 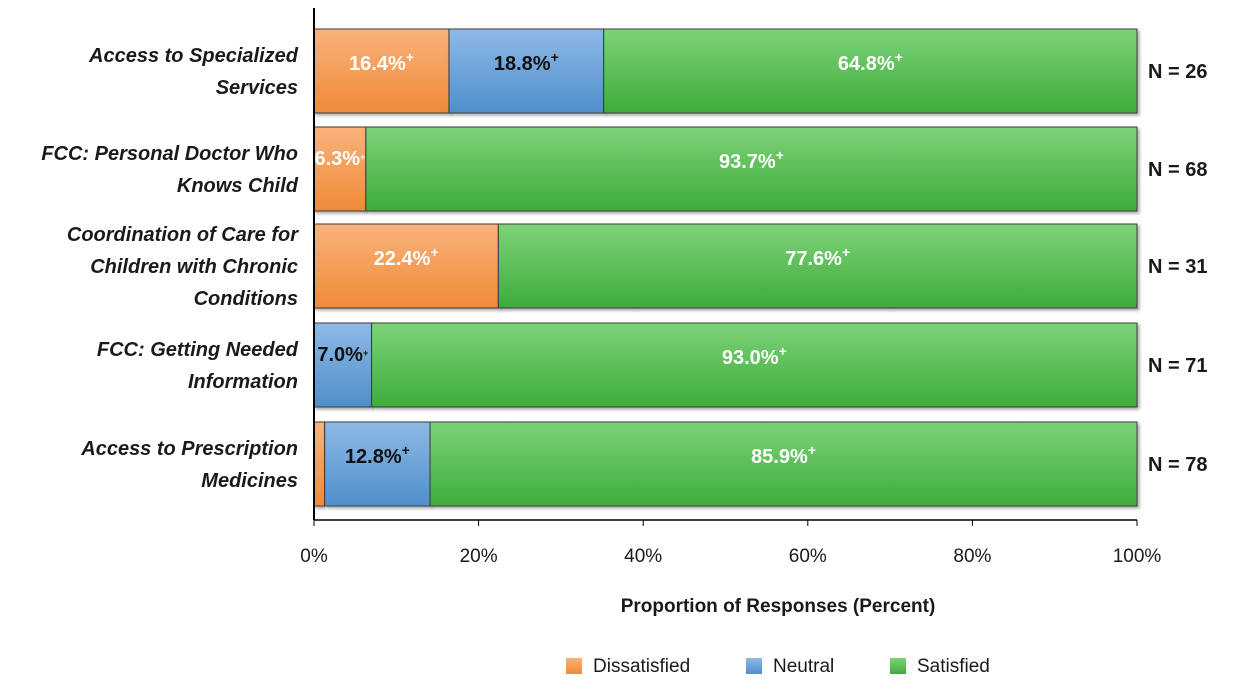 I want to click on category-label-1: Access to Specialized Services, so click(x=193, y=72).